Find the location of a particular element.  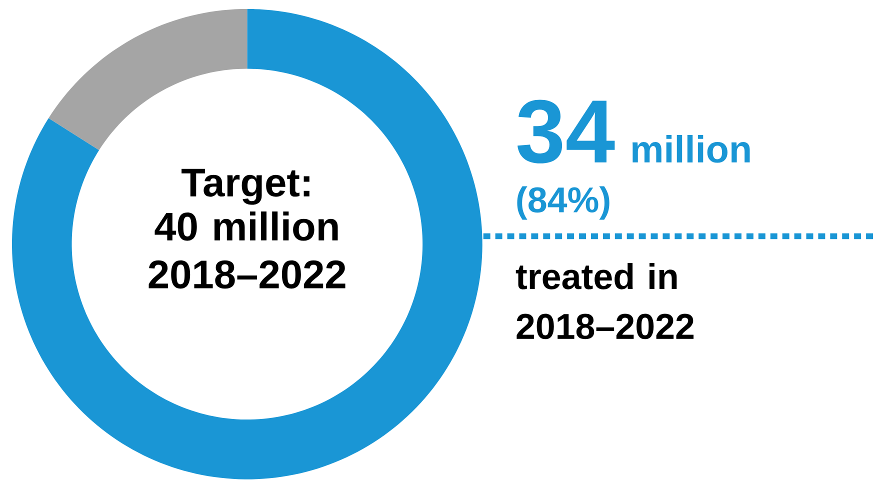

data-label: (84%) is located at coordinates (563, 203).